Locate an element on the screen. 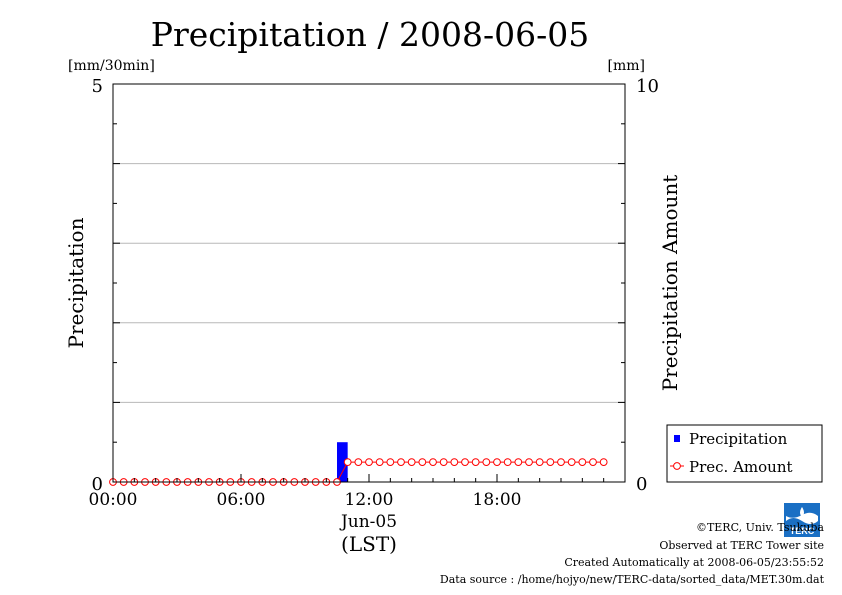 The height and width of the screenshot is (595, 842). right-tick-label-10: 10 is located at coordinates (647, 86).